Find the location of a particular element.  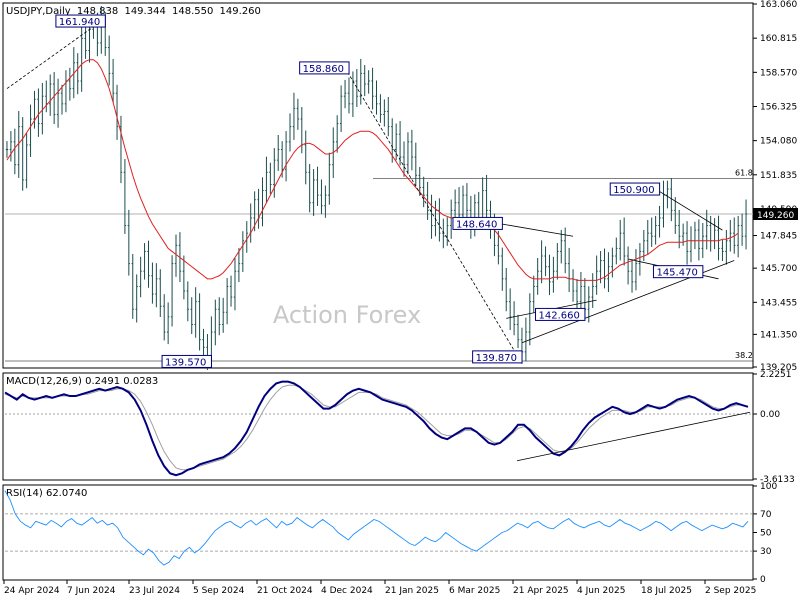

rsi-tick-label: 0 is located at coordinates (763, 580).